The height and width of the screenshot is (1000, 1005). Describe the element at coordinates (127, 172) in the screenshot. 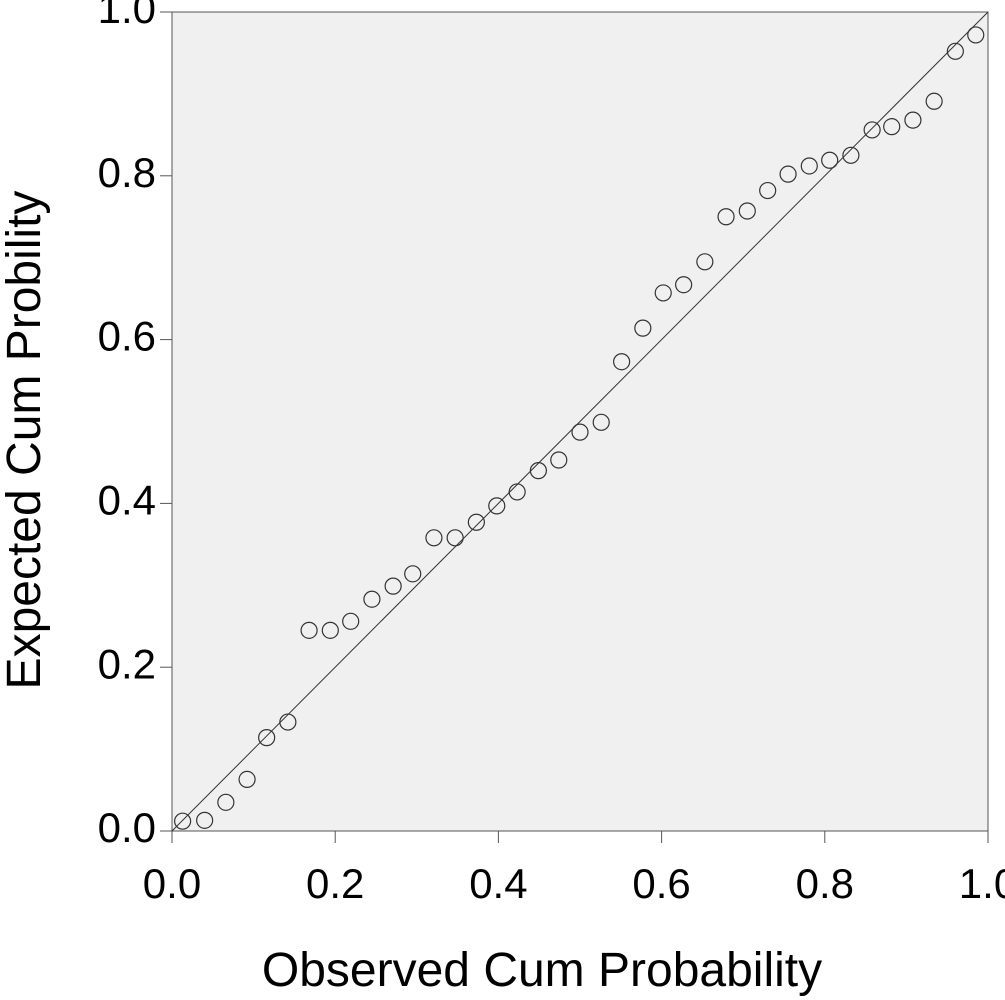

I see `y-tick-label: 0.8` at that location.